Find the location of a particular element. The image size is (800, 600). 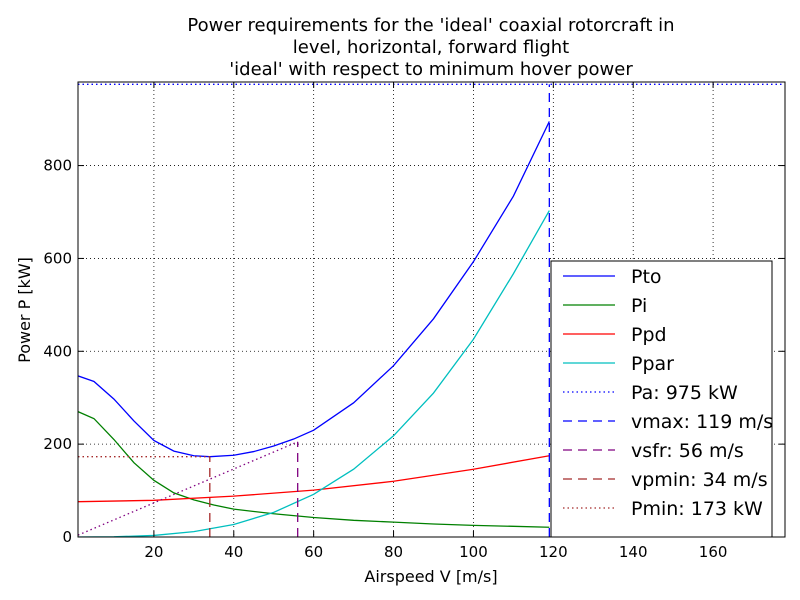

y-tick-label: 0 is located at coordinates (67, 537).